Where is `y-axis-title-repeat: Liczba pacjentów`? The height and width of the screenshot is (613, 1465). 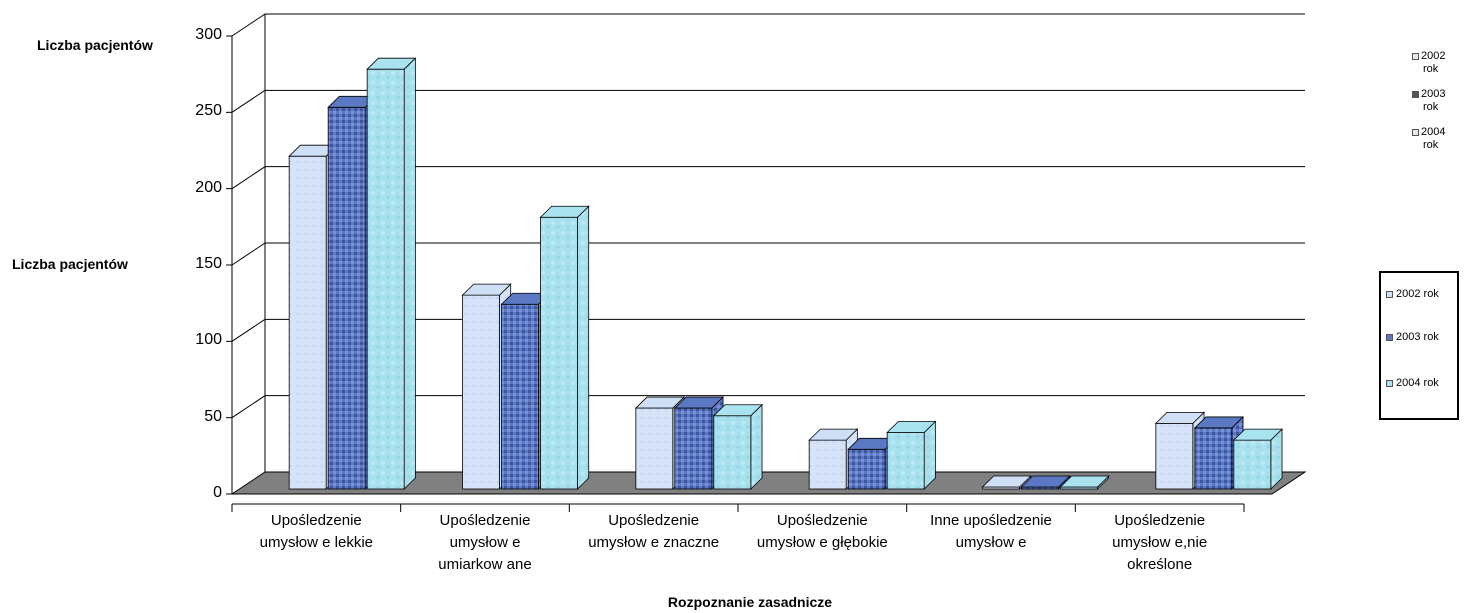 y-axis-title-repeat: Liczba pacjentów is located at coordinates (70, 264).